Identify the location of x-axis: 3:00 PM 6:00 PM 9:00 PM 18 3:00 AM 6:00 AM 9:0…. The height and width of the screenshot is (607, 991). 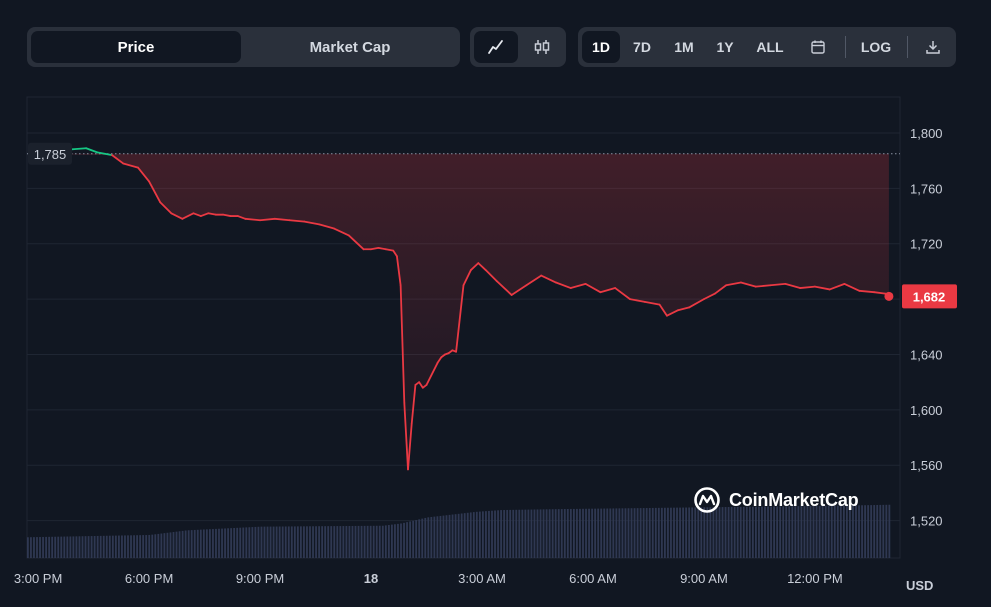
(428, 578).